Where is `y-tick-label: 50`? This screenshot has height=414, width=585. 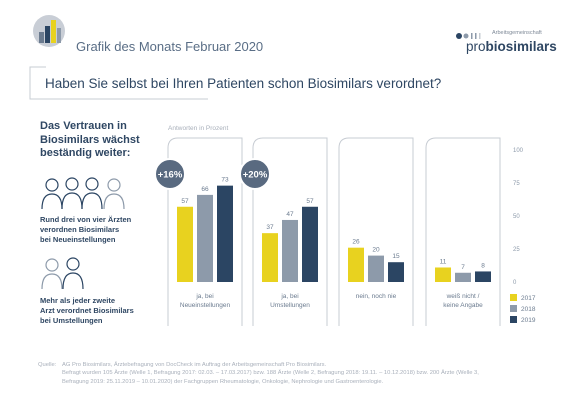
y-tick-label: 50 is located at coordinates (516, 217).